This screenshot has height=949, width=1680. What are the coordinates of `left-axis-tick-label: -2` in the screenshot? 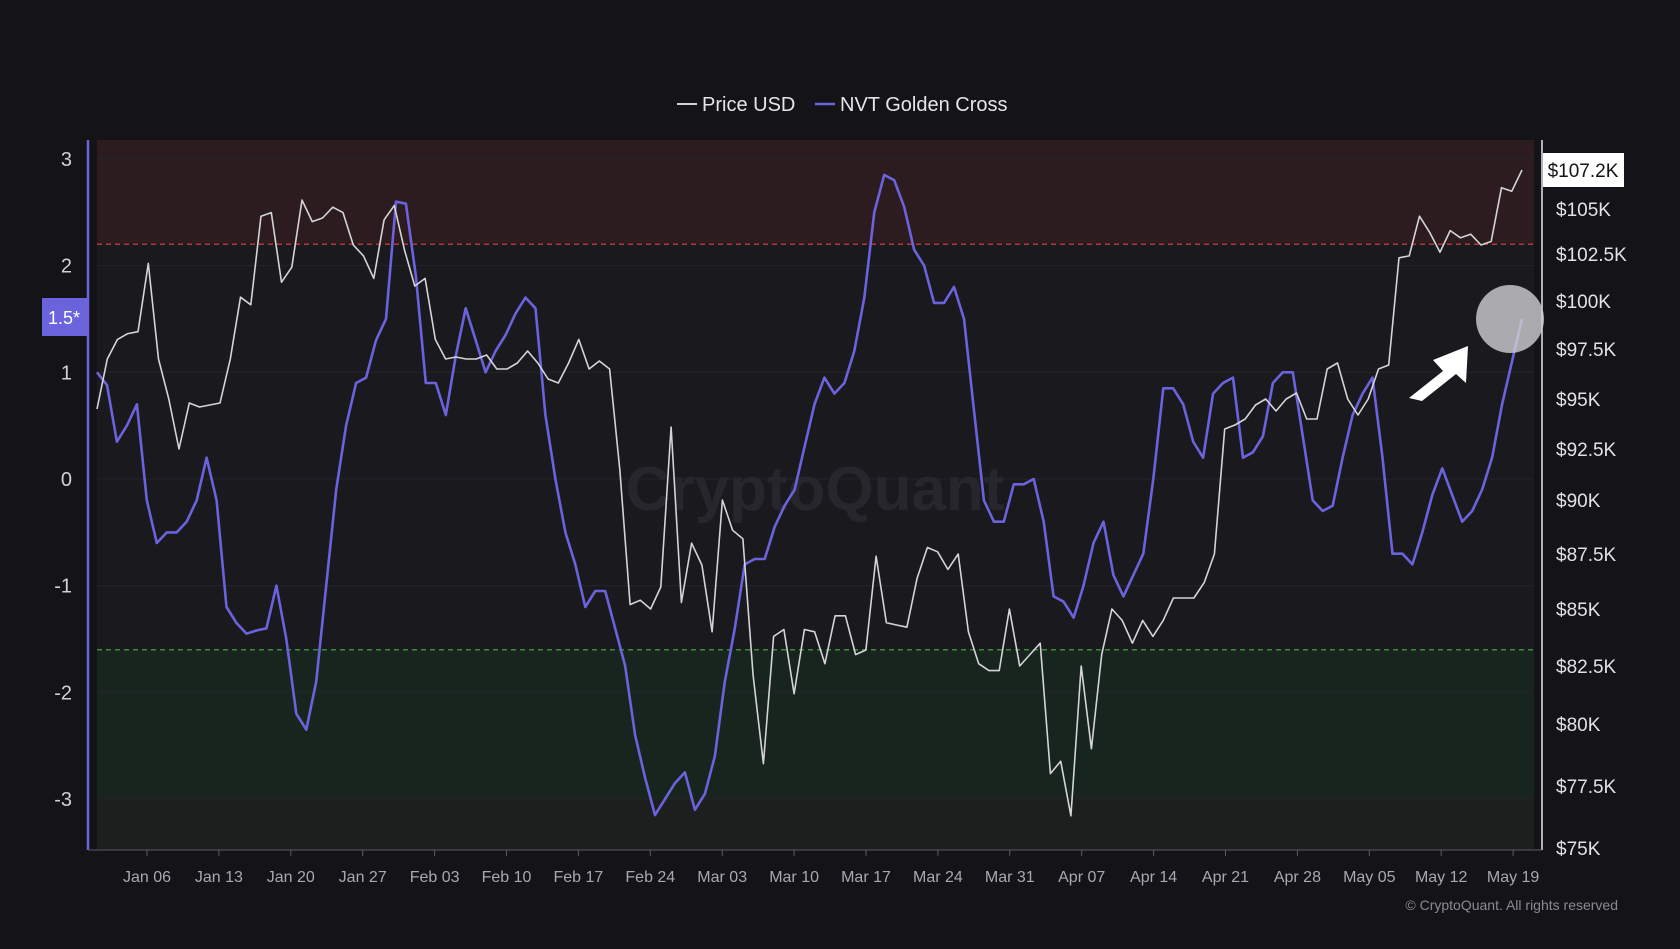 It's located at (63, 693).